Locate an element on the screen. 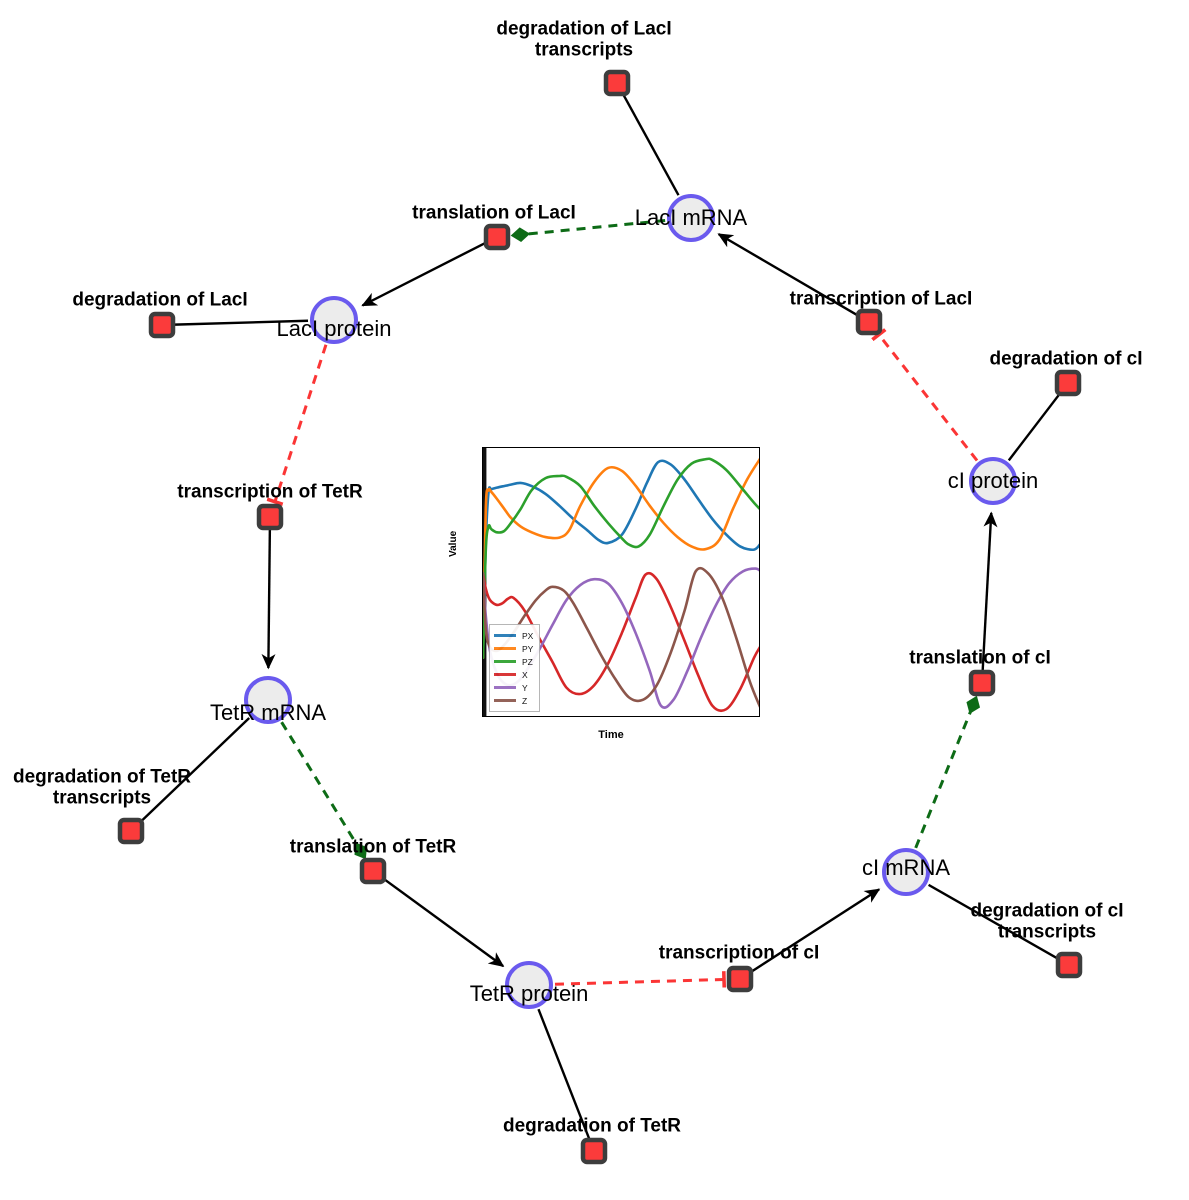 This screenshot has width=1189, height=1200. edge-transl_ci-to-ci_protein is located at coordinates (989, 591).